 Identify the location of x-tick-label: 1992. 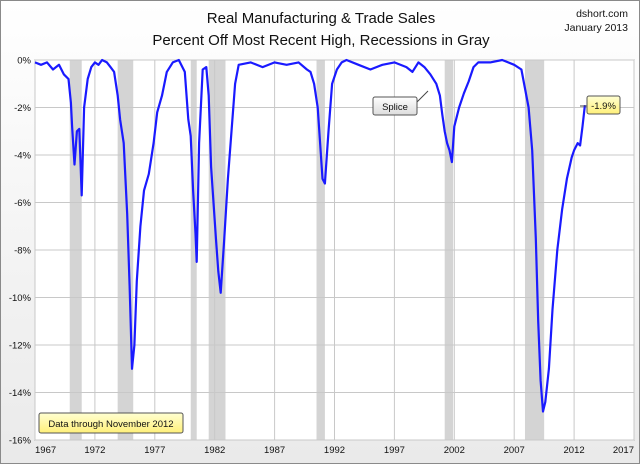
(334, 450).